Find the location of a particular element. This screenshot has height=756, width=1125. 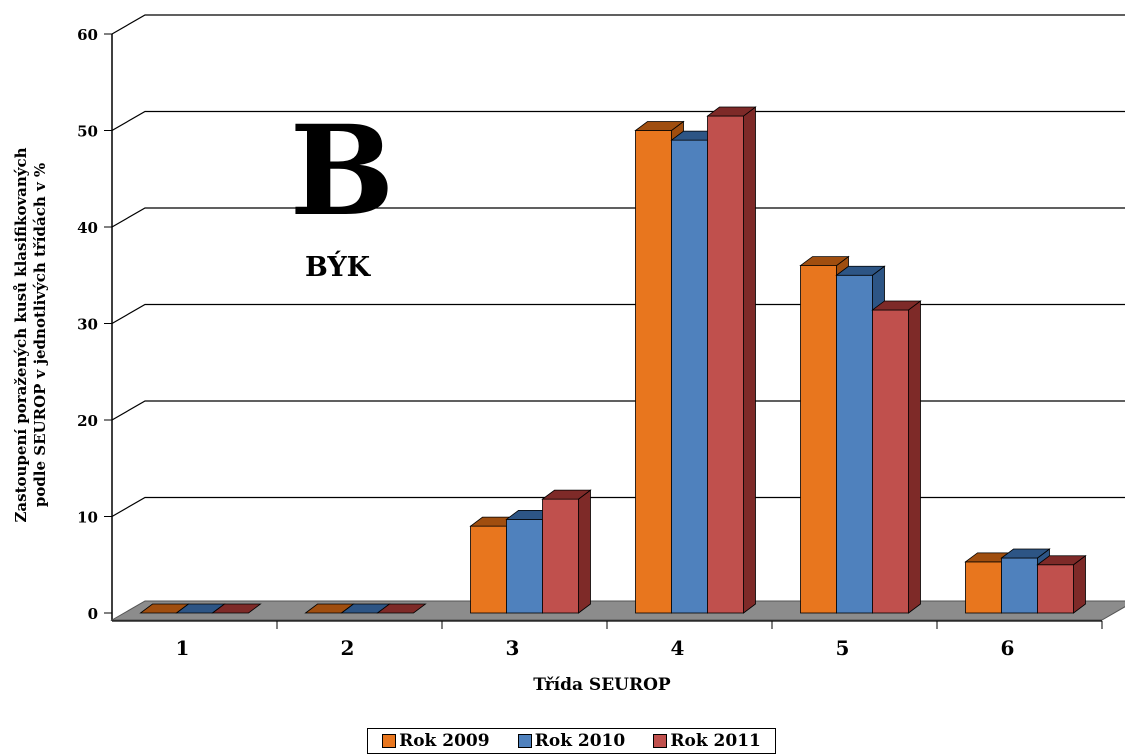

legend-label-2011: Rok 2011 is located at coordinates (715, 741).